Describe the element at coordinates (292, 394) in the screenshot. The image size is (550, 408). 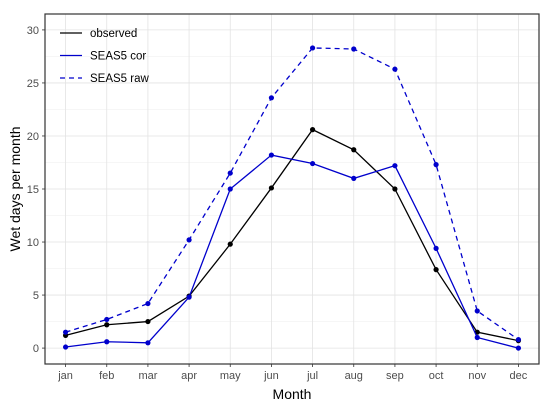
I see `x-axis-title: Month` at that location.